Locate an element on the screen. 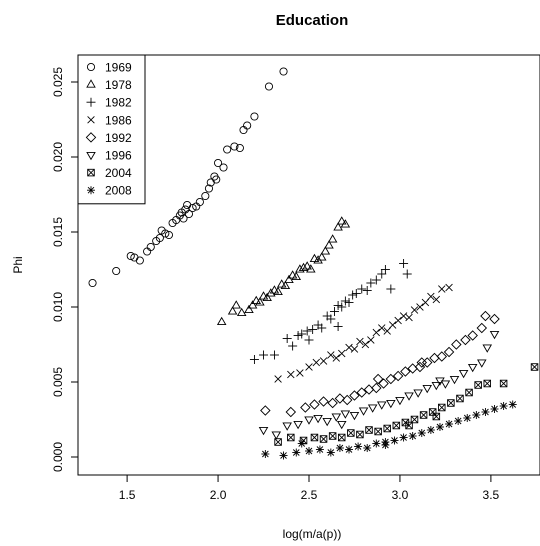 Image resolution: width=540 pixels, height=546 pixels. series-1996 is located at coordinates (379, 385).